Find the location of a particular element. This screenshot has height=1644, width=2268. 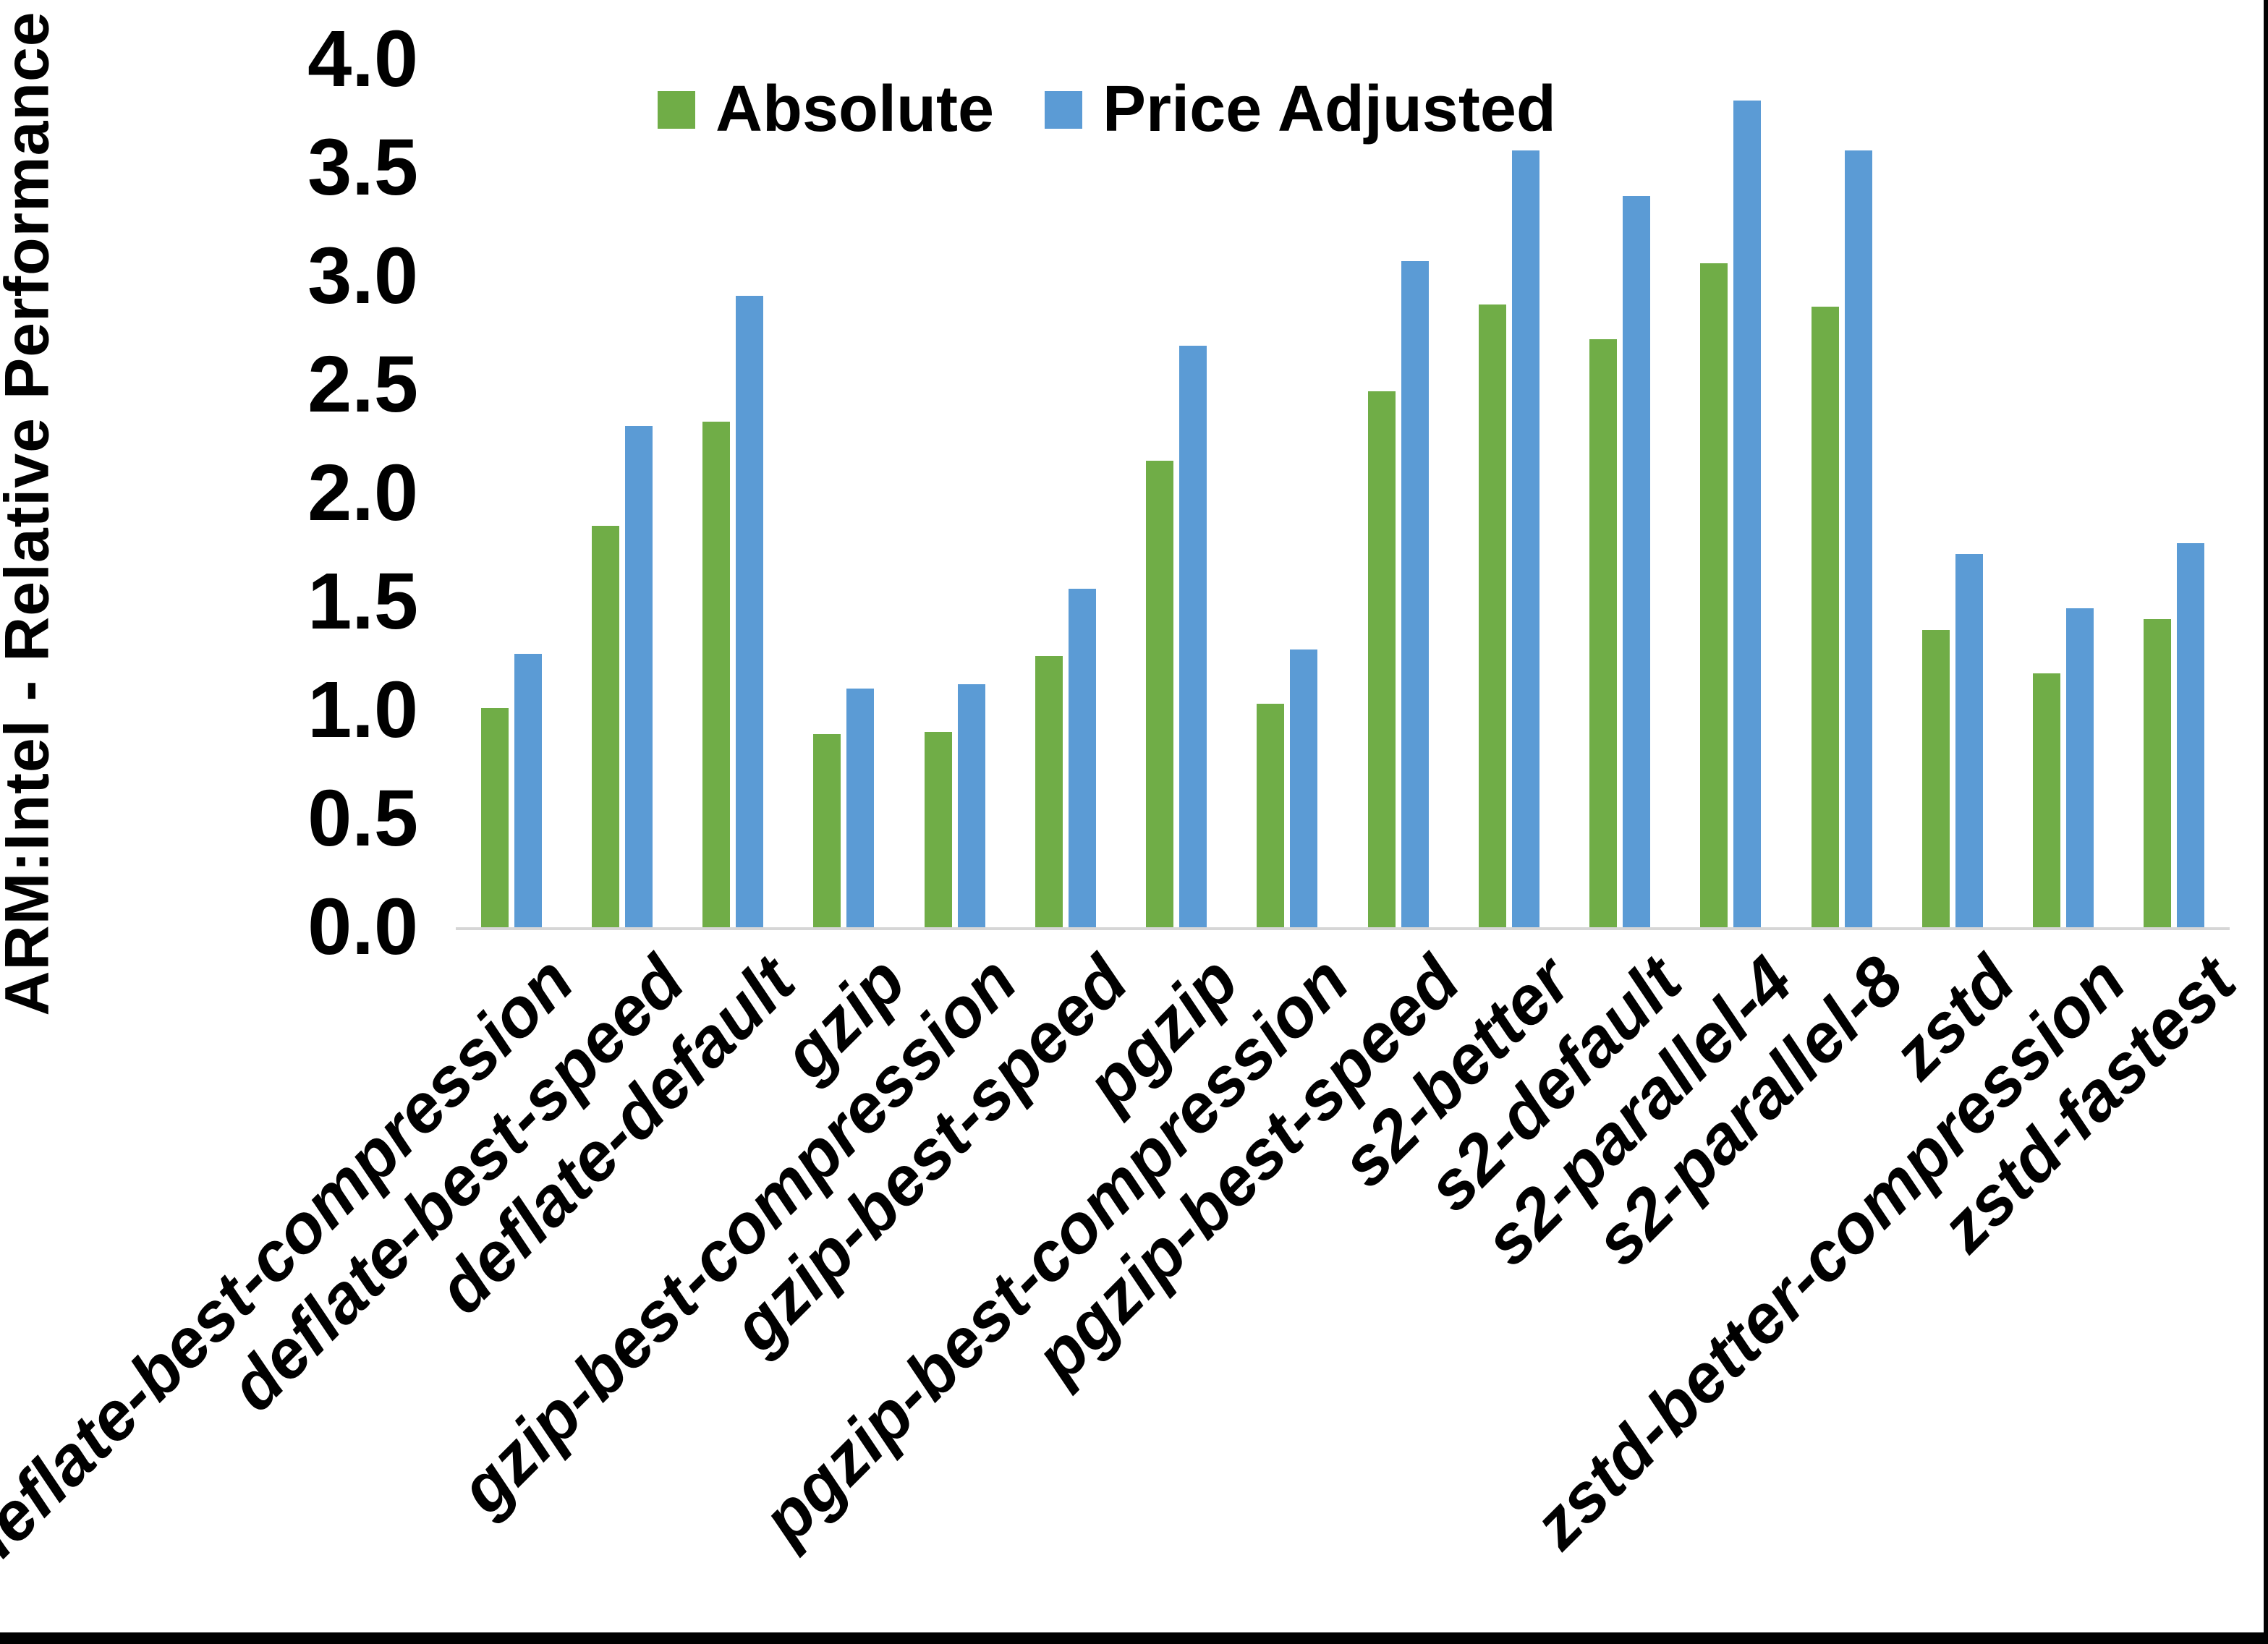

legend-item-absolute: Absolute is located at coordinates (826, 109).